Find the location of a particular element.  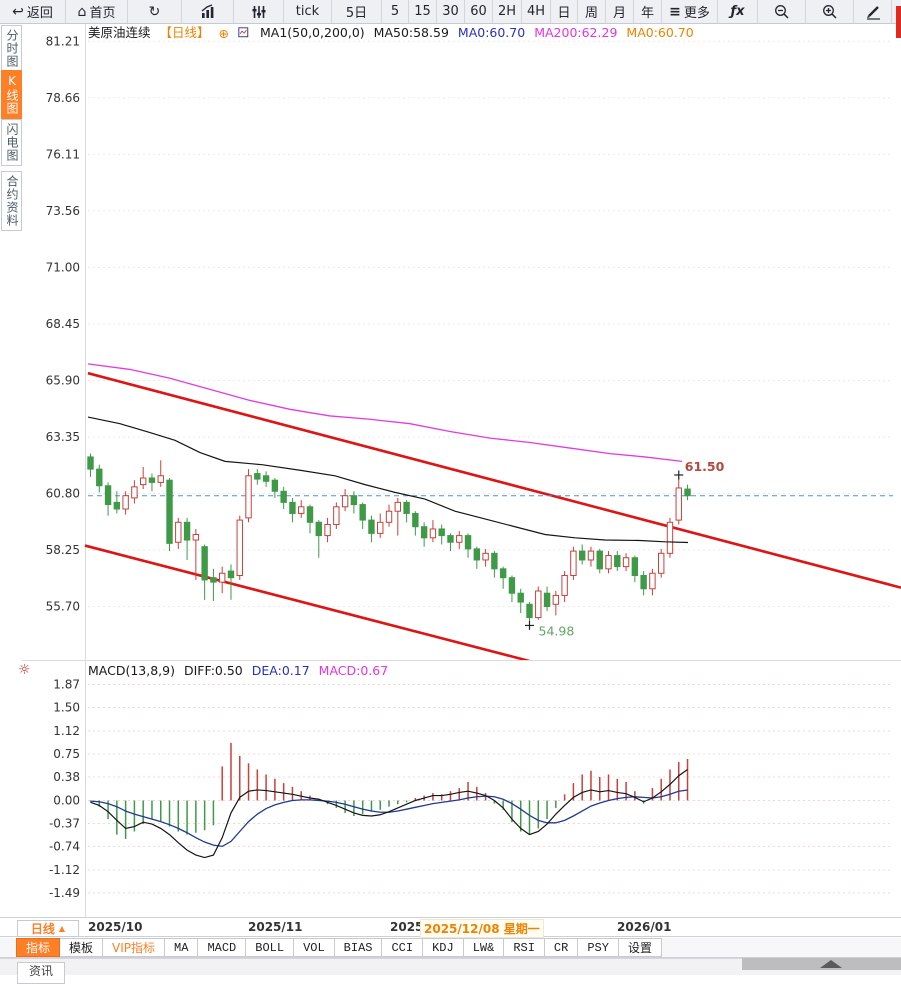

toolbar-m15: 15 is located at coordinates (423, 11).